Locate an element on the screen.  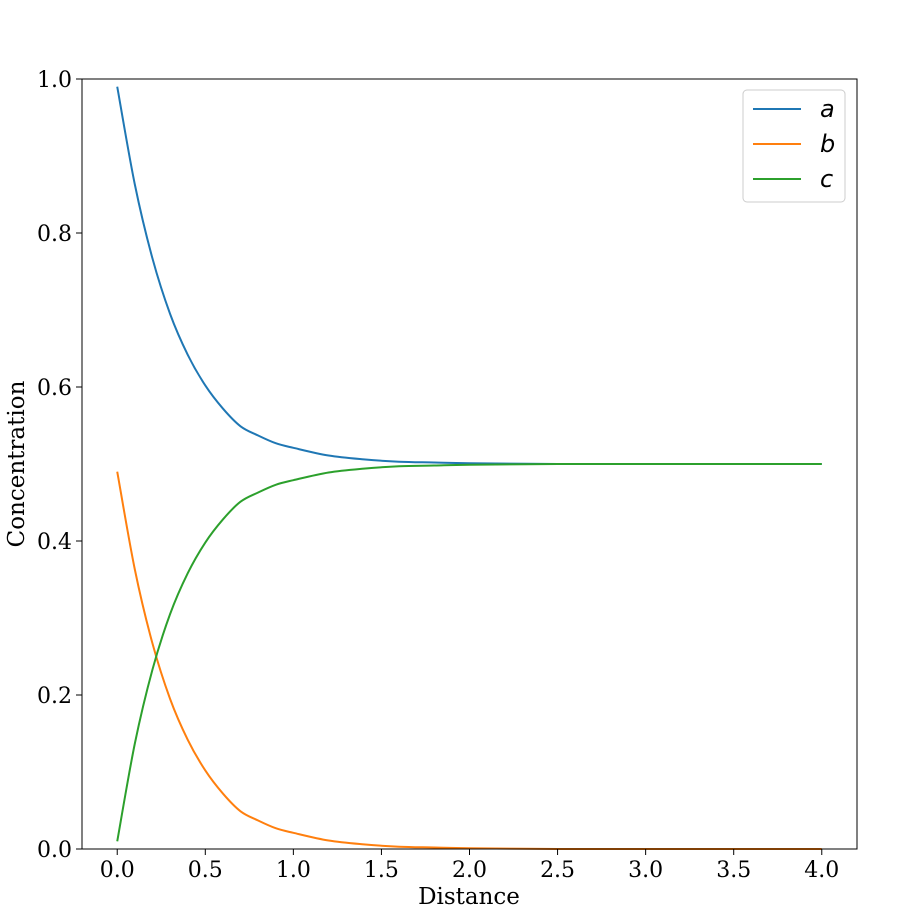
x-tick-label: 2.5 is located at coordinates (557, 870).